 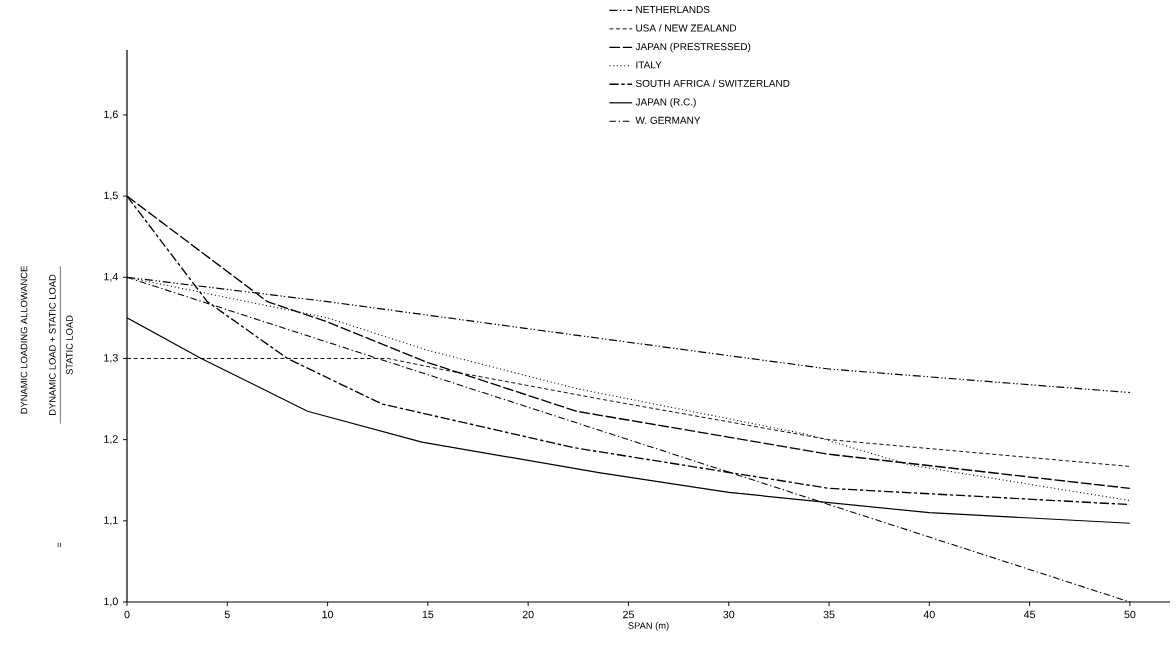 What do you see at coordinates (648, 626) in the screenshot?
I see `x-axis-title: SPAN (m)` at bounding box center [648, 626].